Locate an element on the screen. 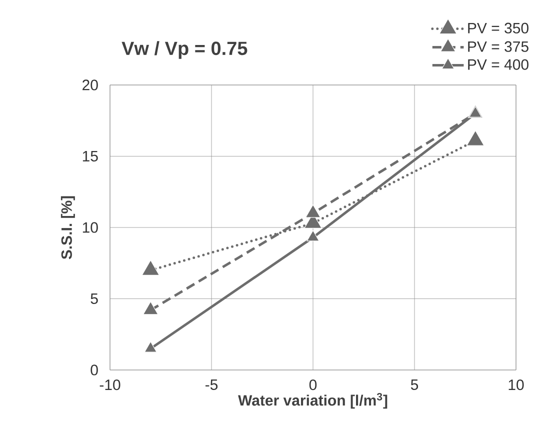 The image size is (545, 443). chart-title: Vw / Vp = 0.75 is located at coordinates (185, 50).